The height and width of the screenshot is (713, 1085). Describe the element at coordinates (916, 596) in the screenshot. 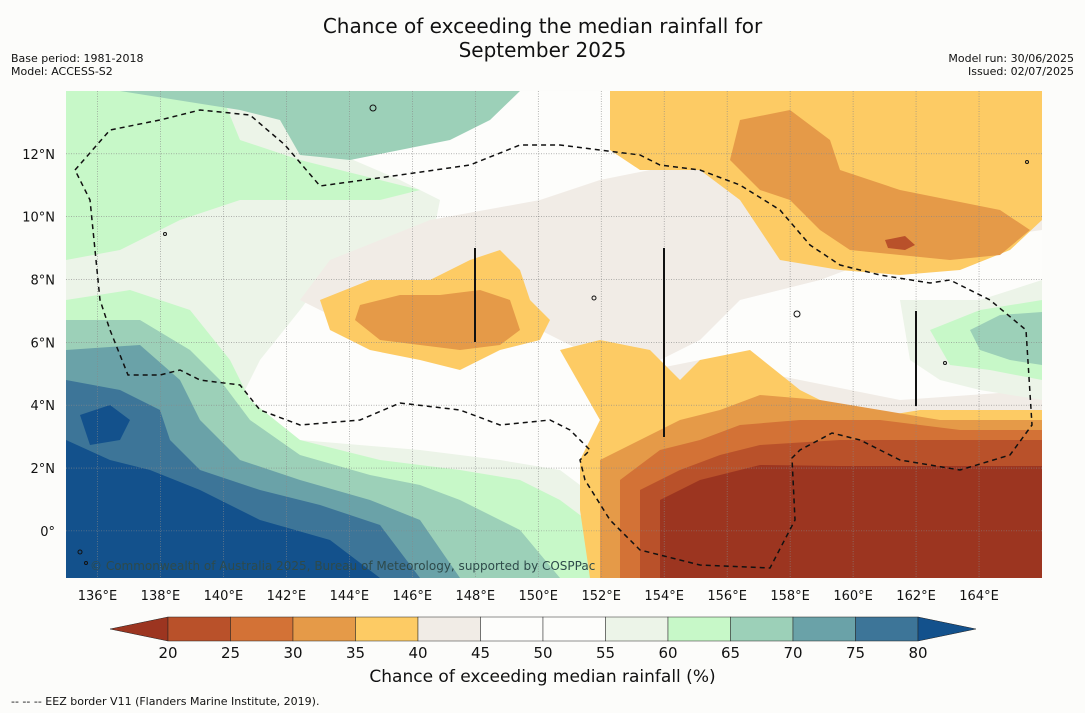

I see `x-tick-label: 162°E` at that location.